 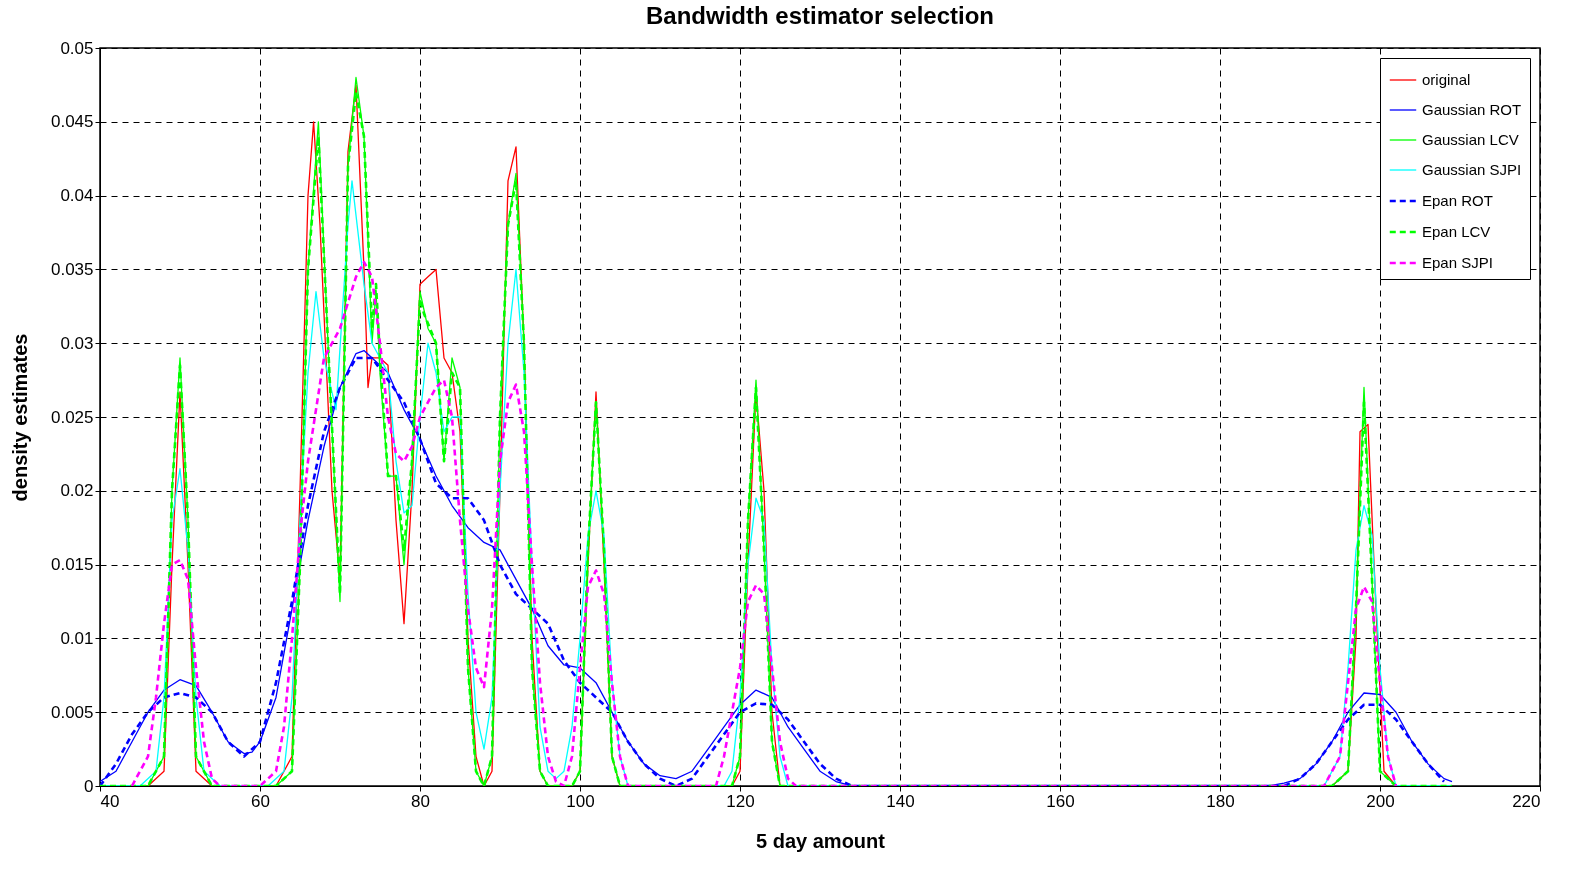 What do you see at coordinates (89, 786) in the screenshot?
I see `y-tick-label: 0` at bounding box center [89, 786].